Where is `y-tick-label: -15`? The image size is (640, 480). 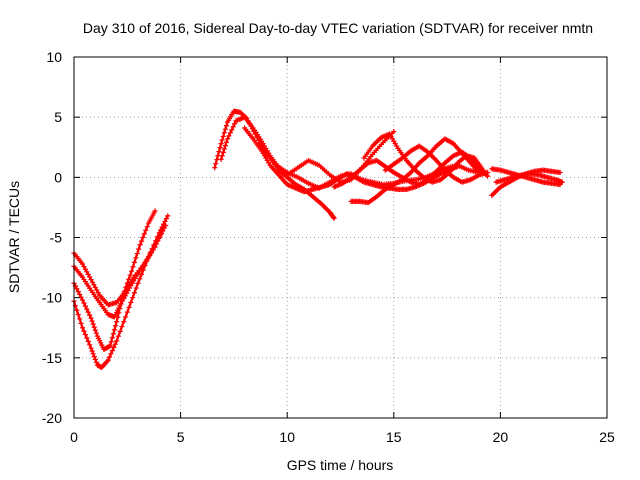 y-tick-label: -15 is located at coordinates (52, 358).